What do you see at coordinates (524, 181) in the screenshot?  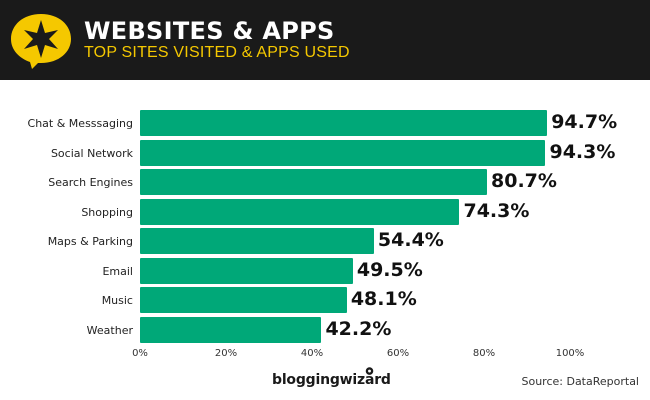 I see `value-label: 80.7%` at bounding box center [524, 181].